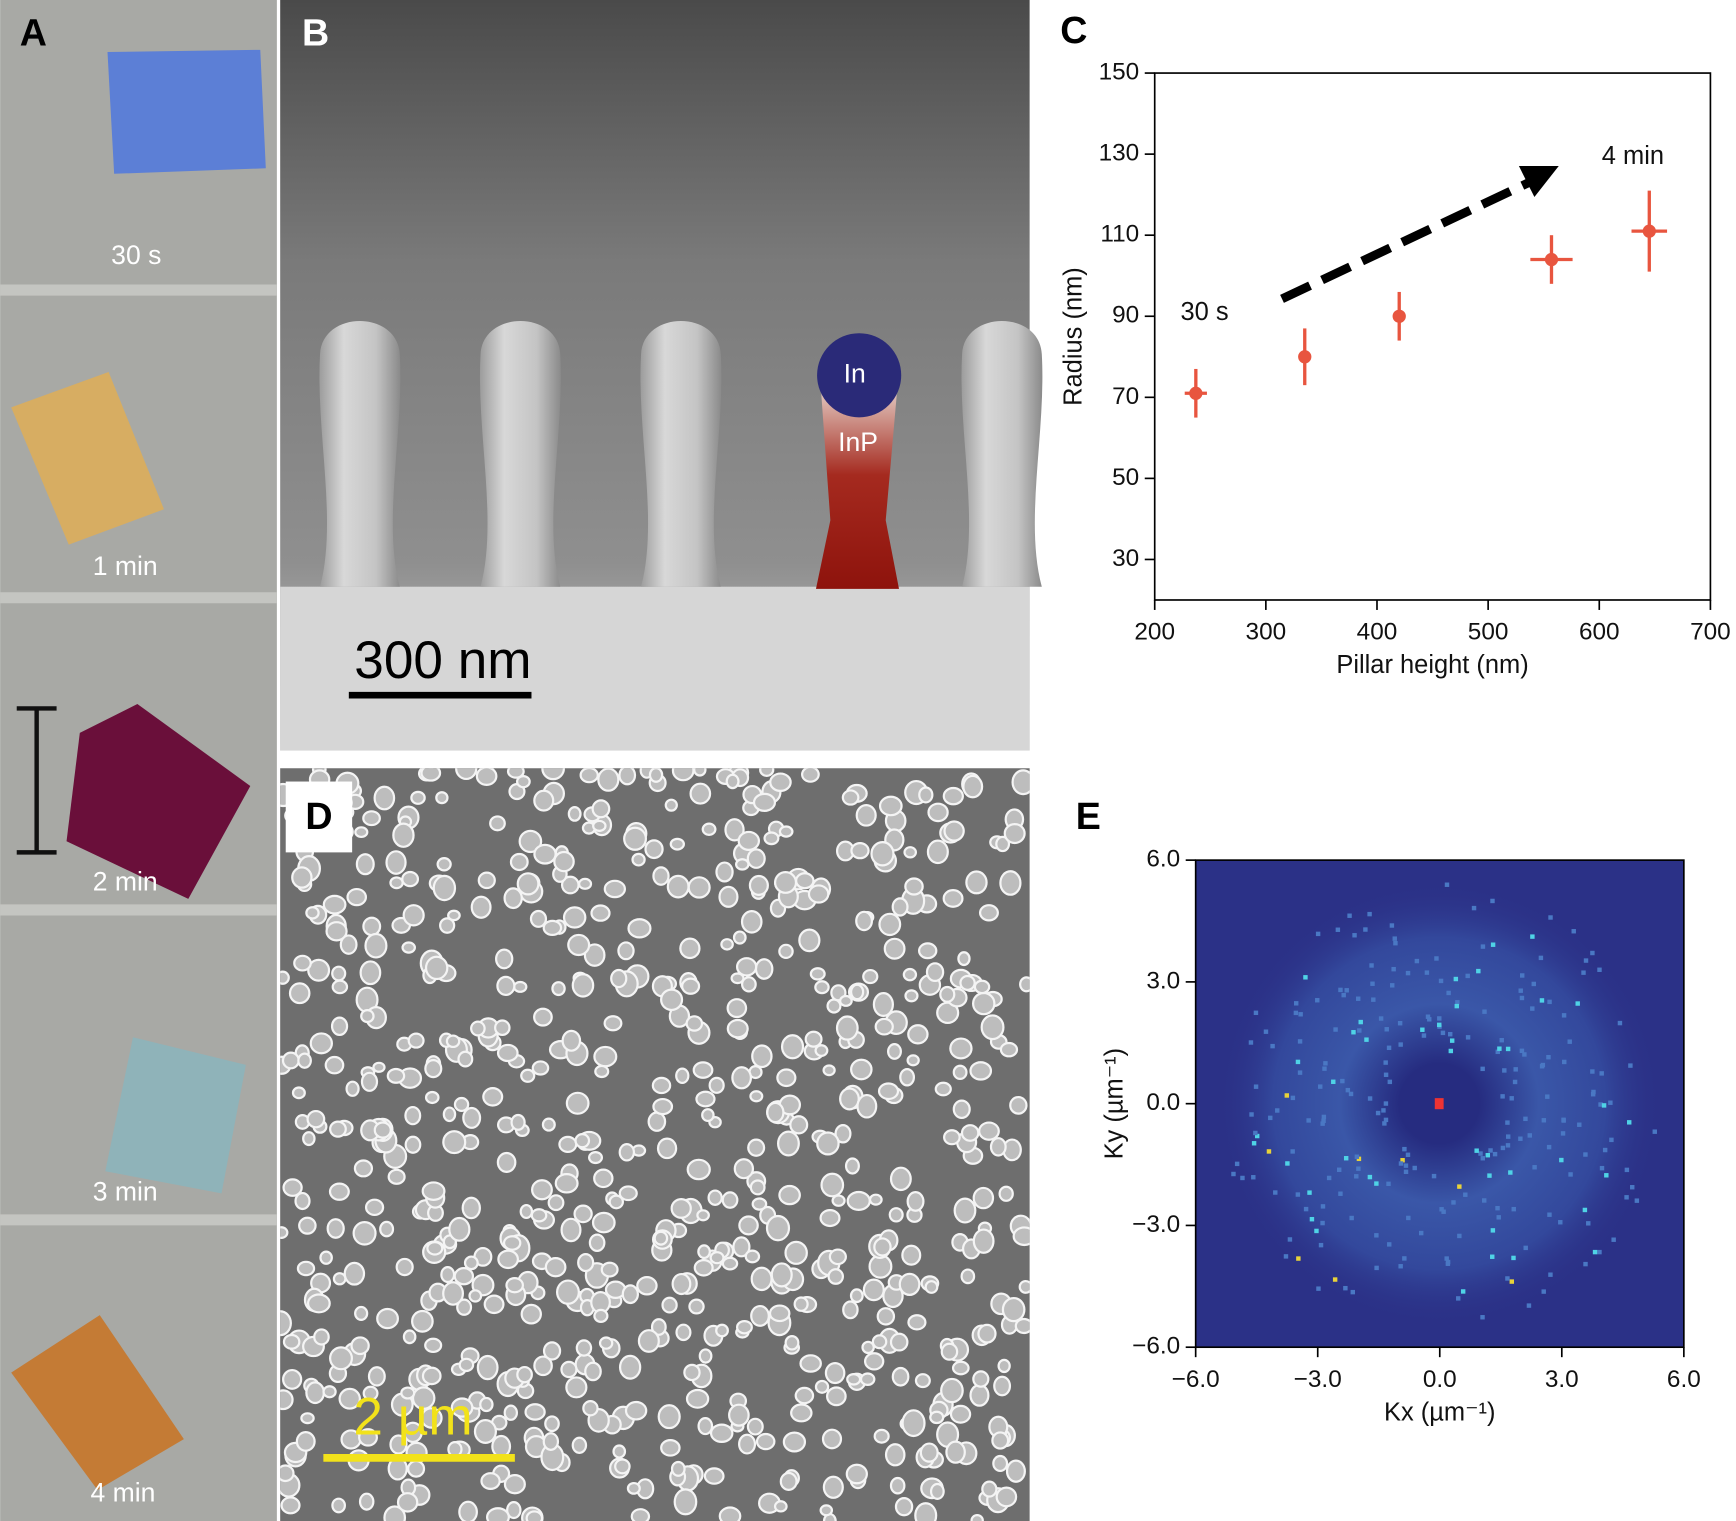  What do you see at coordinates (1156, 1346) in the screenshot?
I see `y-tick-label: −6.0` at bounding box center [1156, 1346].